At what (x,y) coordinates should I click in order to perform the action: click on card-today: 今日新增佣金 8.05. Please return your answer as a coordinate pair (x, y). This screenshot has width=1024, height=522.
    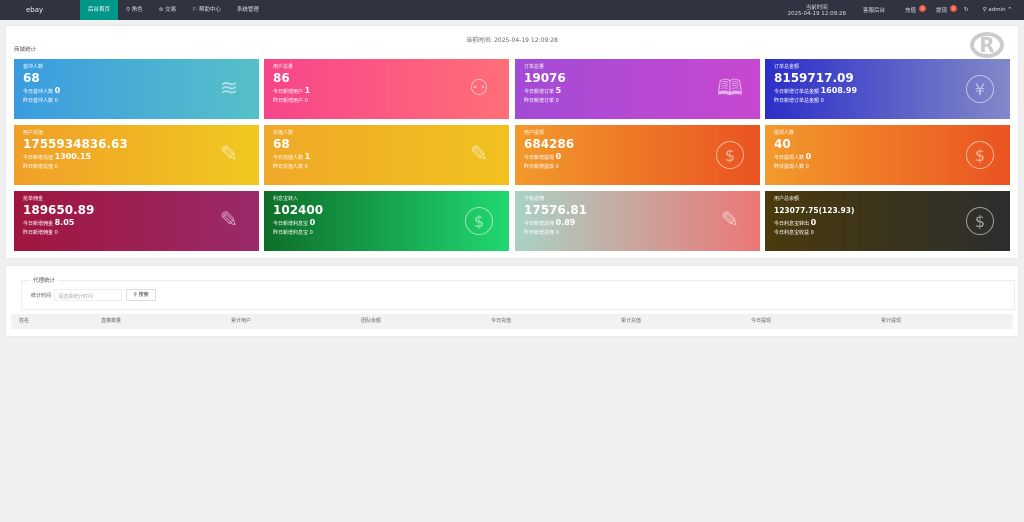
    Looking at the image, I should click on (49, 222).